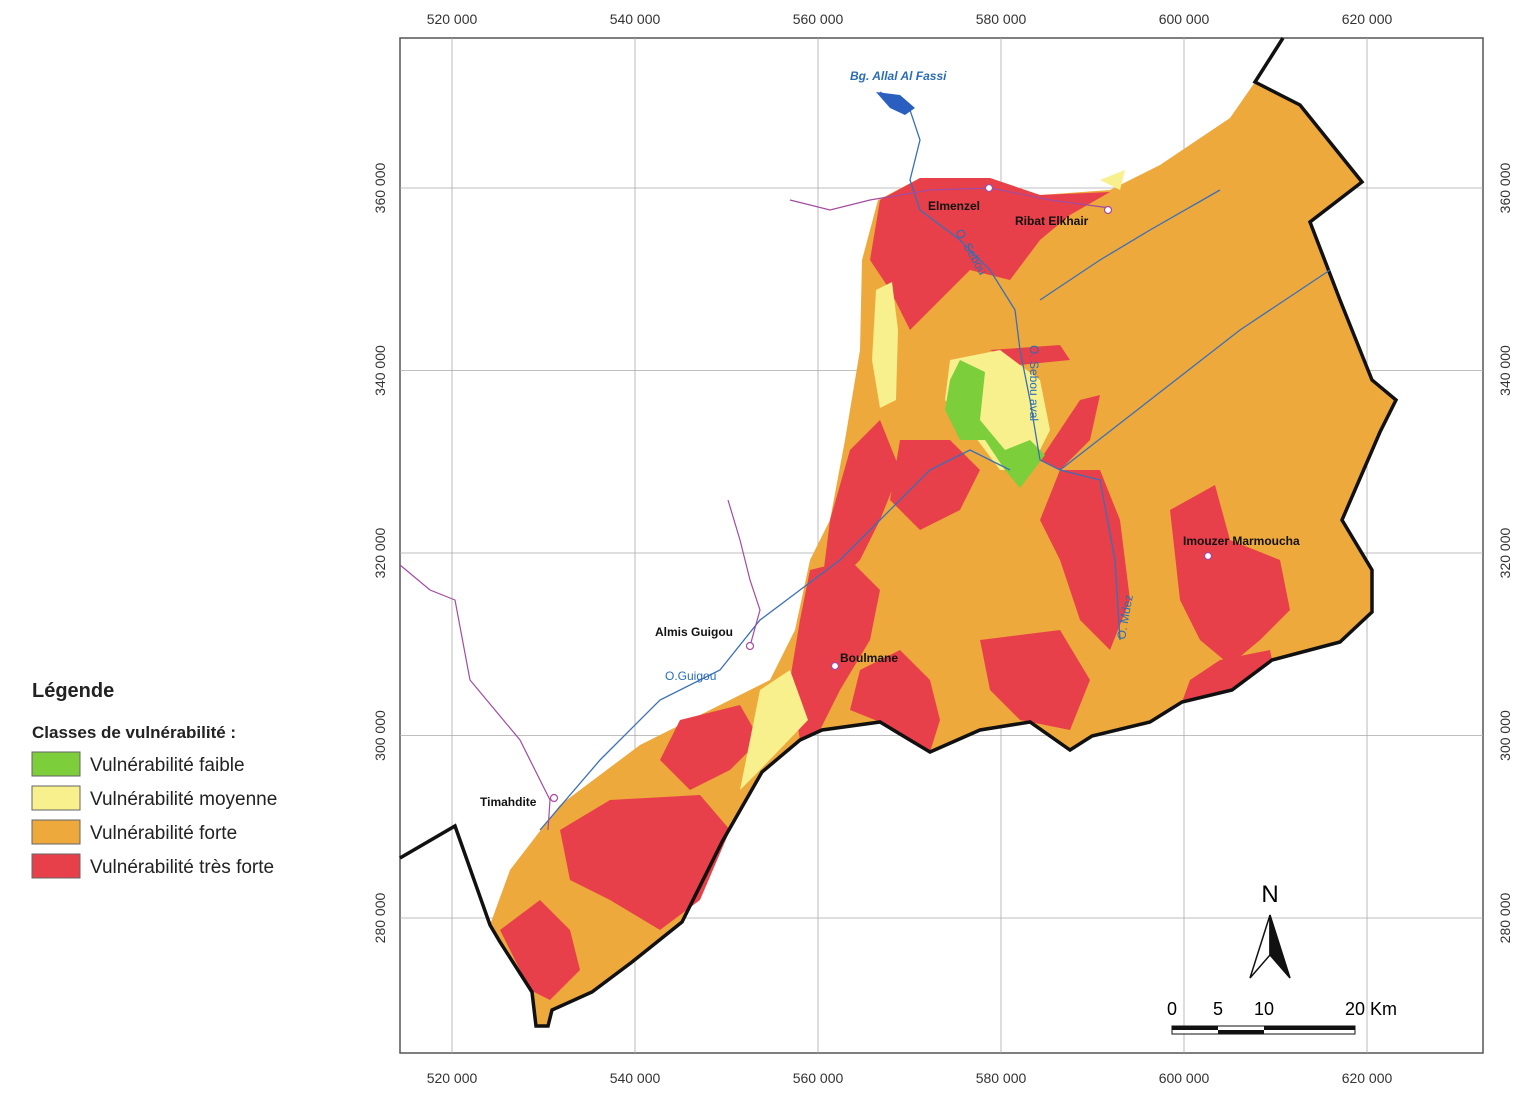 Image resolution: width=1536 pixels, height=1113 pixels. What do you see at coordinates (690, 676) in the screenshot?
I see `river-label: O.Guigou` at bounding box center [690, 676].